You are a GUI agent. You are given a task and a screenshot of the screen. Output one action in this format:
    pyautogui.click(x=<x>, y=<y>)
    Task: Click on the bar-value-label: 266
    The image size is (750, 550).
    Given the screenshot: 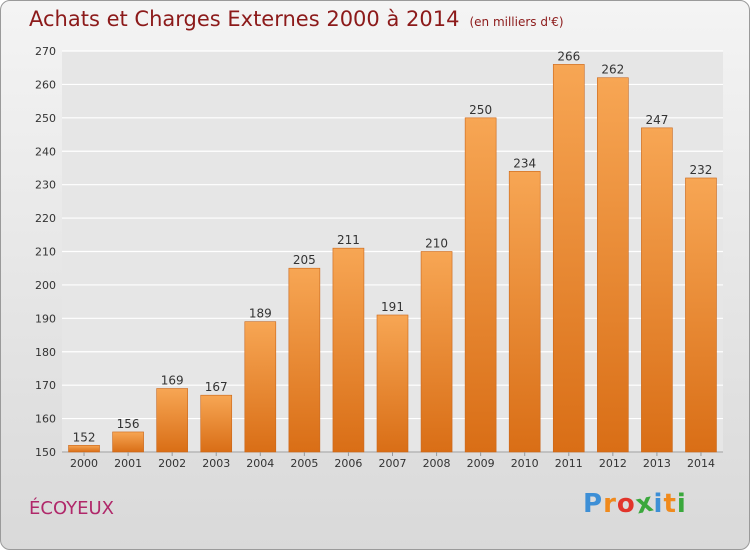 What is the action you would take?
    pyautogui.click(x=568, y=56)
    